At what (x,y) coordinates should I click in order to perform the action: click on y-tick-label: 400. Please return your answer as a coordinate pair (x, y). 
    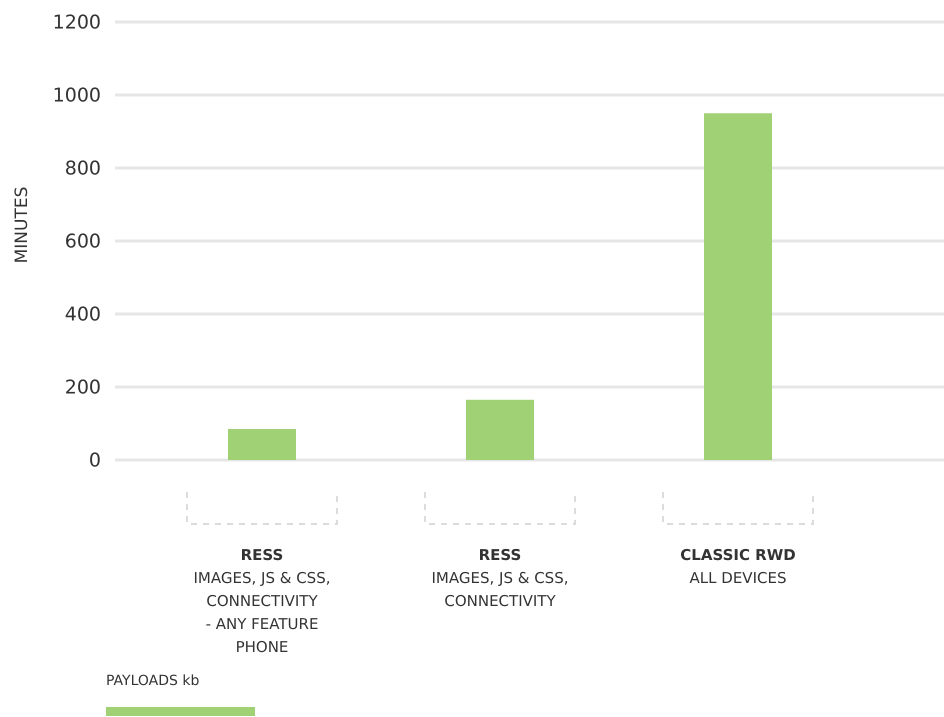
    Looking at the image, I should click on (82, 315).